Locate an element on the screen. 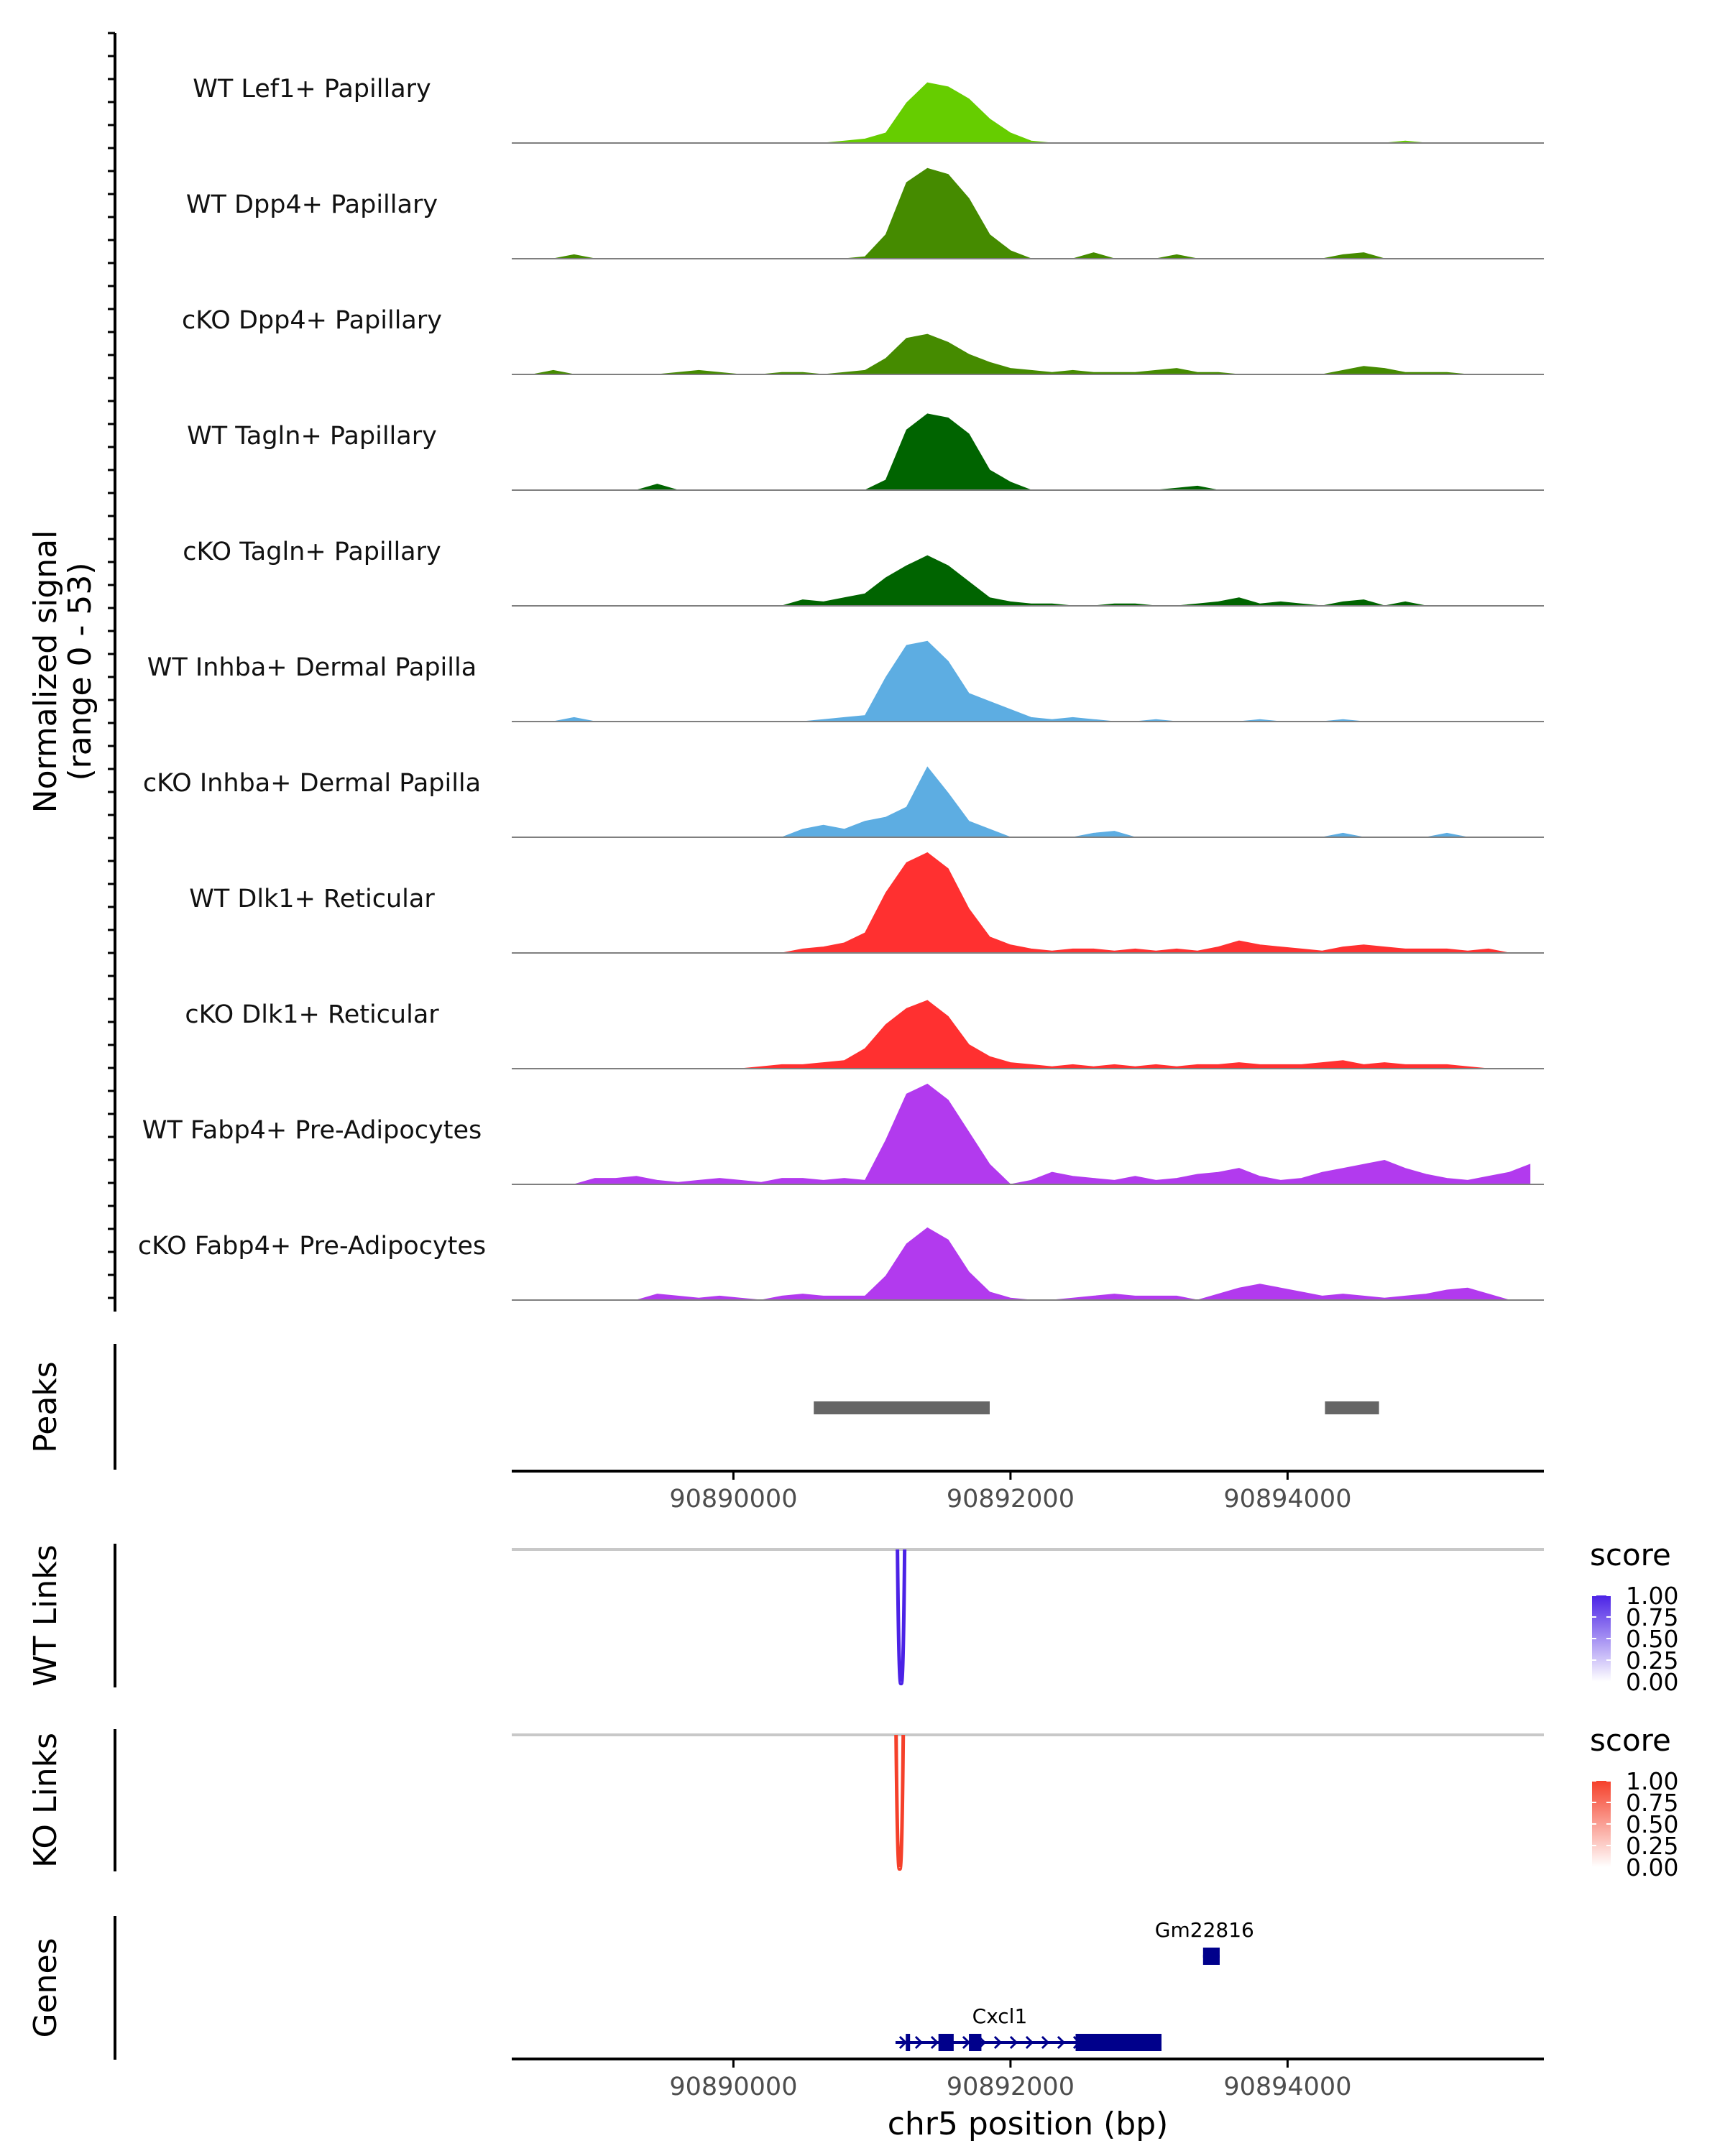 This screenshot has height=2156, width=1725. gene-name: Gm22816 is located at coordinates (1204, 1930).